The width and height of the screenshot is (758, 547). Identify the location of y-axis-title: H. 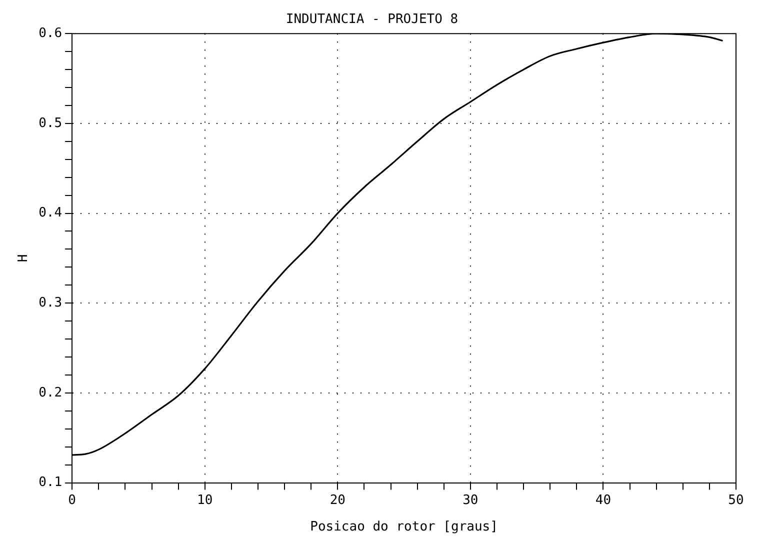
(24, 258).